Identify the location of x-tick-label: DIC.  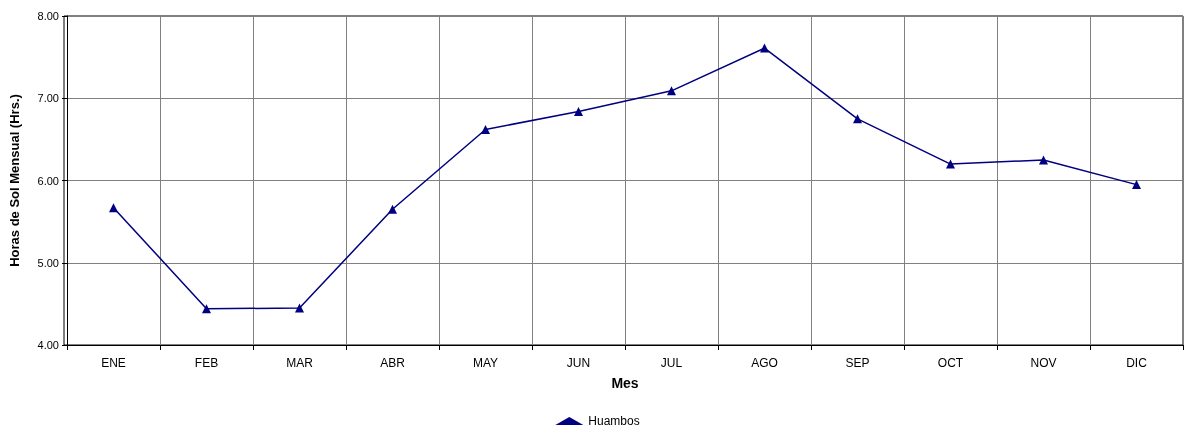
(1137, 363).